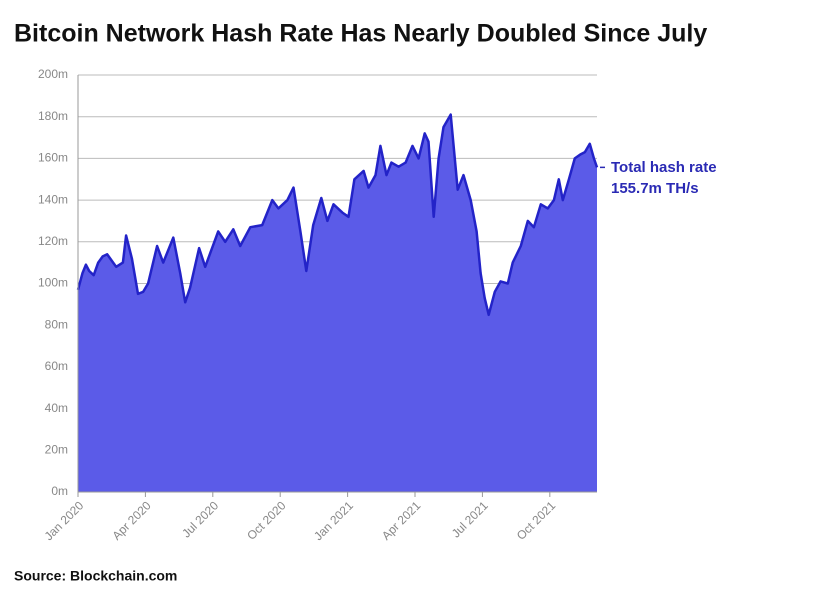  Describe the element at coordinates (53, 74) in the screenshot. I see `y-tick-label: 200m` at that location.